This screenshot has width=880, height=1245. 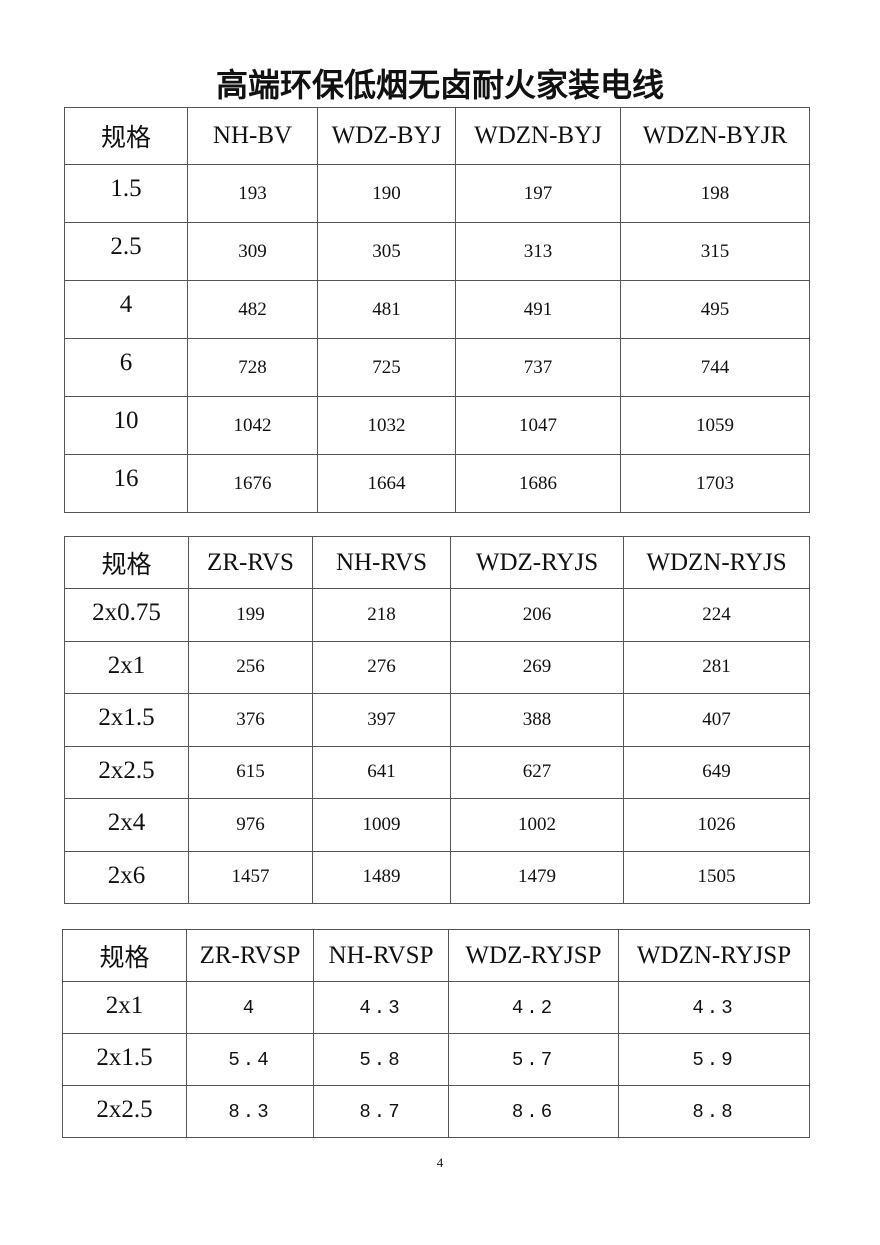 I want to click on price-cell: 481, so click(x=386, y=309).